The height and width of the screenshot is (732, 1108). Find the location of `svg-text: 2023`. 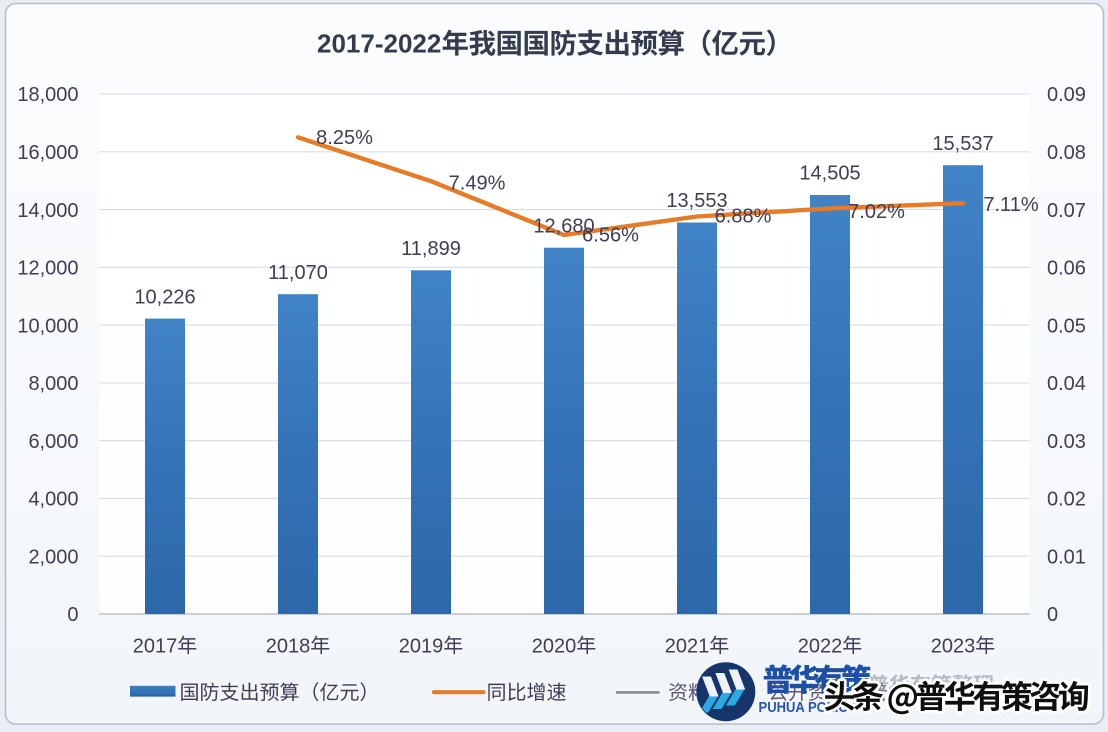

svg-text: 2023 is located at coordinates (953, 646).